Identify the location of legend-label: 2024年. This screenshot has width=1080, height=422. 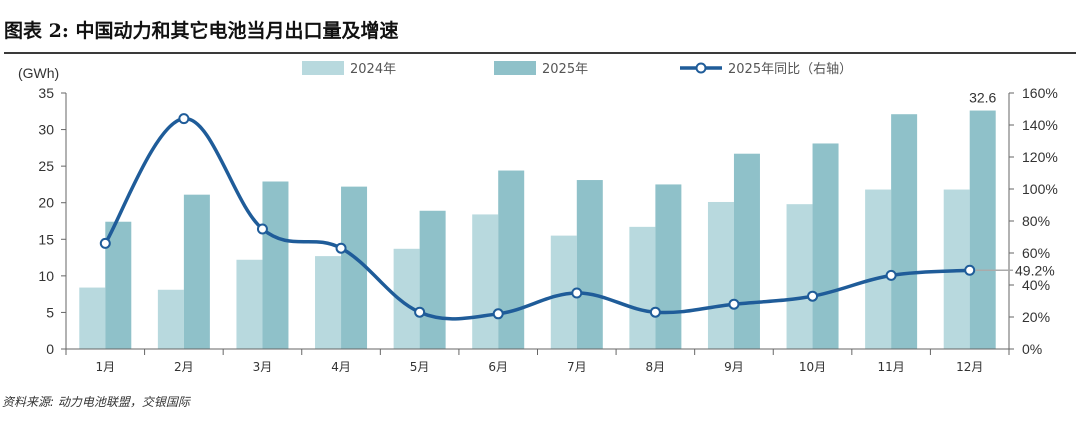
(373, 69).